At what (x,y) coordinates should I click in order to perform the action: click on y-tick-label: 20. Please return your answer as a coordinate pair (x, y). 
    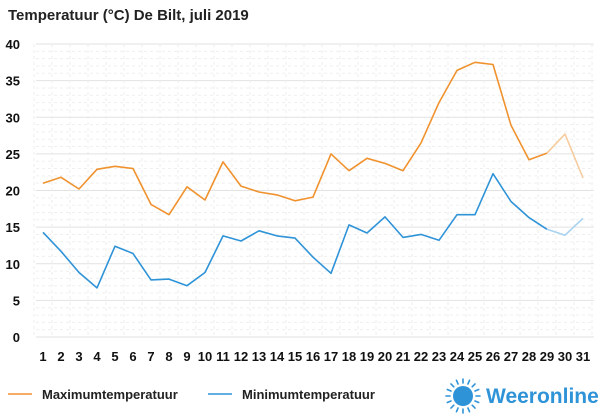
    Looking at the image, I should click on (13, 191).